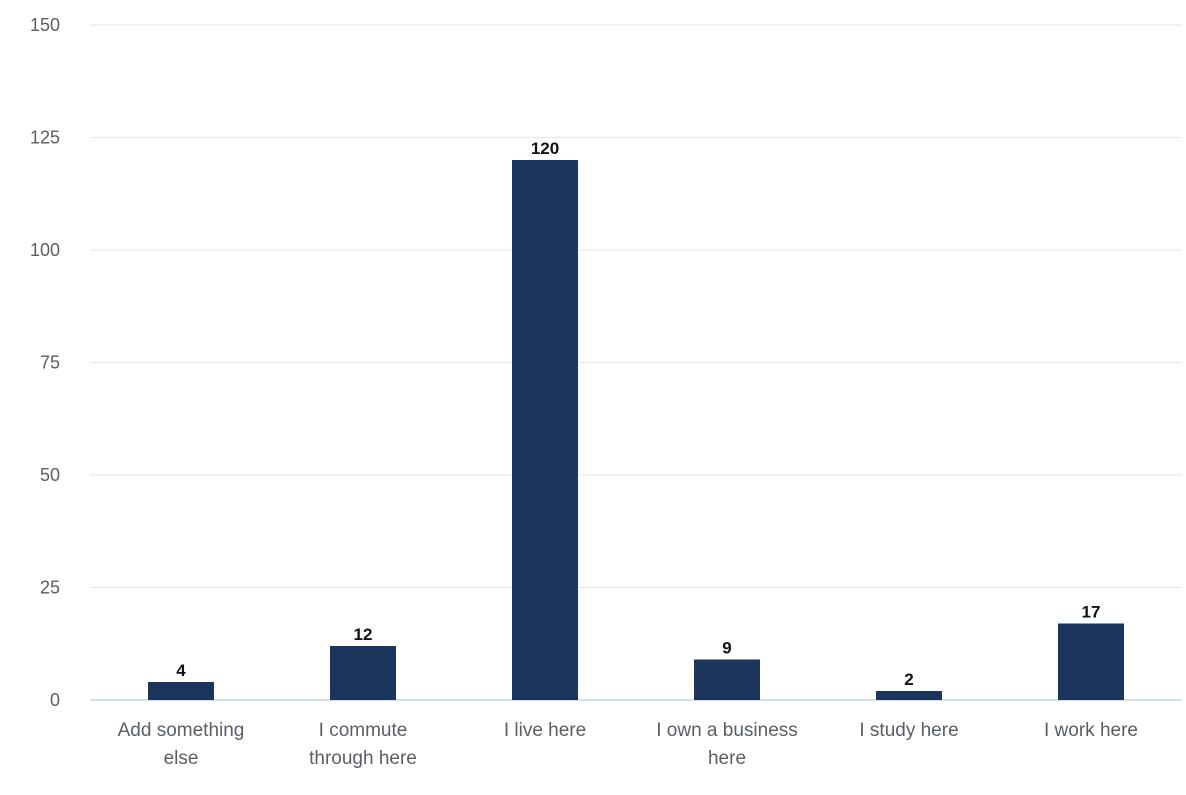 This screenshot has width=1186, height=795. What do you see at coordinates (363, 758) in the screenshot?
I see `x-tick-label: through here` at bounding box center [363, 758].